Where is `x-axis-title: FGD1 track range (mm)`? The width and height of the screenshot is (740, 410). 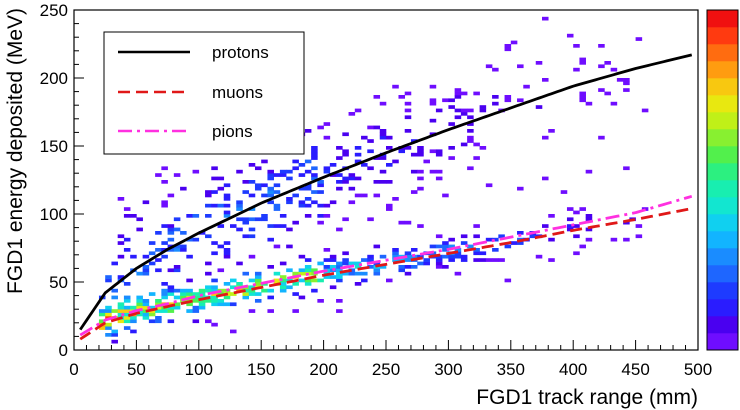
x-axis-title: FGD1 track range (mm) is located at coordinates (587, 397).